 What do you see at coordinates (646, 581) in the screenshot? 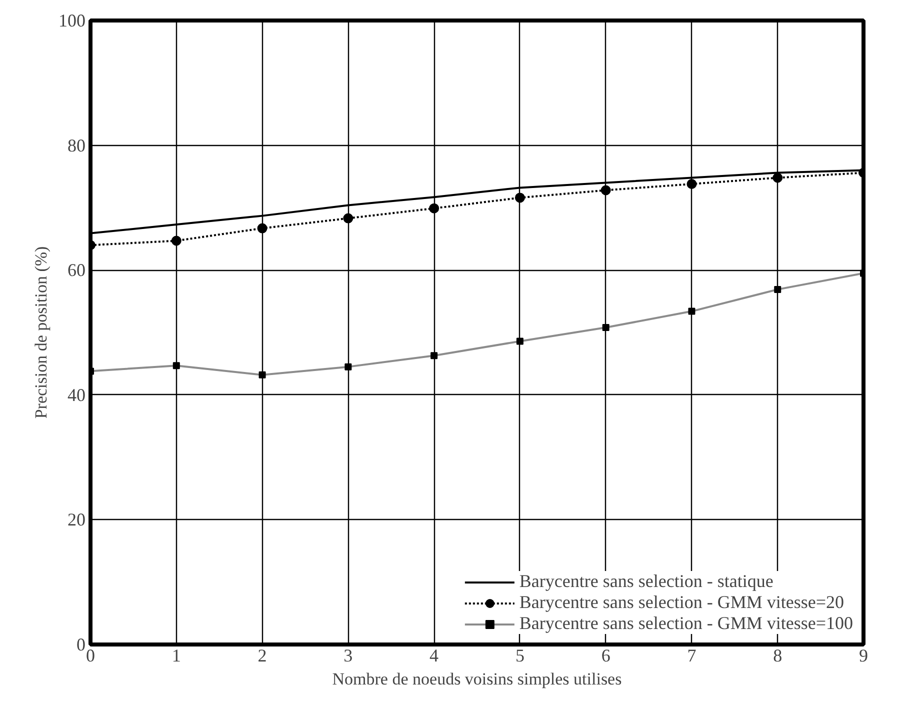
I see `legend-label: Barycentre sans selection - statique` at bounding box center [646, 581].